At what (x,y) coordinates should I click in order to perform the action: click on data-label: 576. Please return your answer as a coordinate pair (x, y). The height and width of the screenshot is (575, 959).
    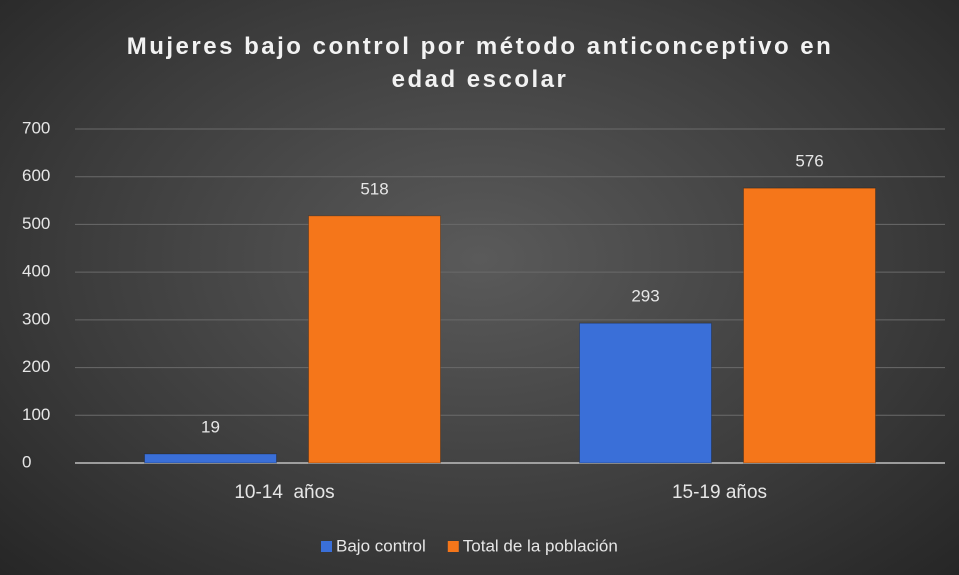
    Looking at the image, I should click on (809, 161).